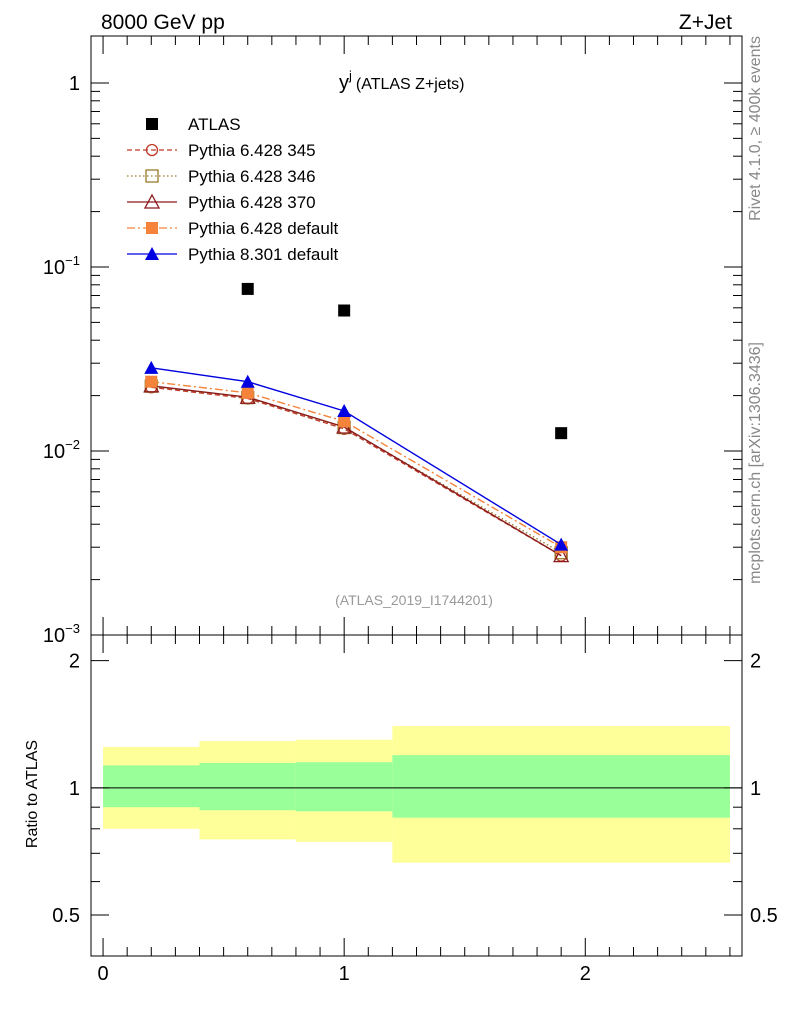 This screenshot has width=786, height=1024. I want to click on ratio-ytick-label-right-2: 0.5, so click(764, 916).